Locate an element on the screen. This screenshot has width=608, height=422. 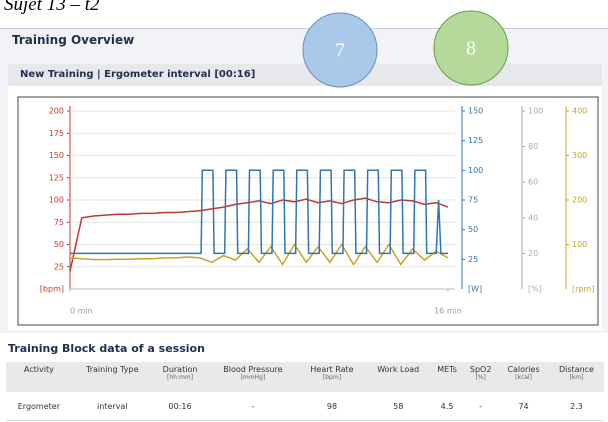
table-cell: 74 is located at coordinates (523, 406).